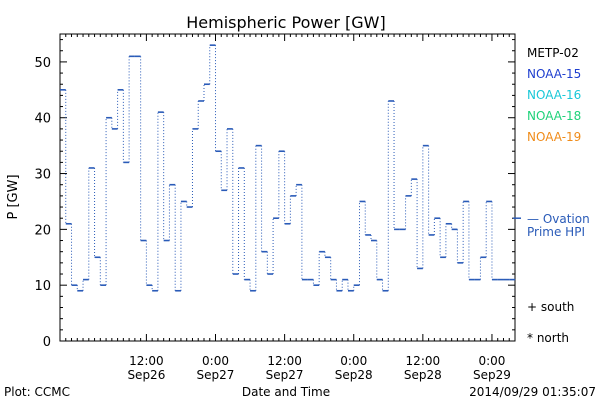 This screenshot has width=600, height=400. What do you see at coordinates (554, 116) in the screenshot?
I see `legend-entry: NOAA-18` at bounding box center [554, 116].